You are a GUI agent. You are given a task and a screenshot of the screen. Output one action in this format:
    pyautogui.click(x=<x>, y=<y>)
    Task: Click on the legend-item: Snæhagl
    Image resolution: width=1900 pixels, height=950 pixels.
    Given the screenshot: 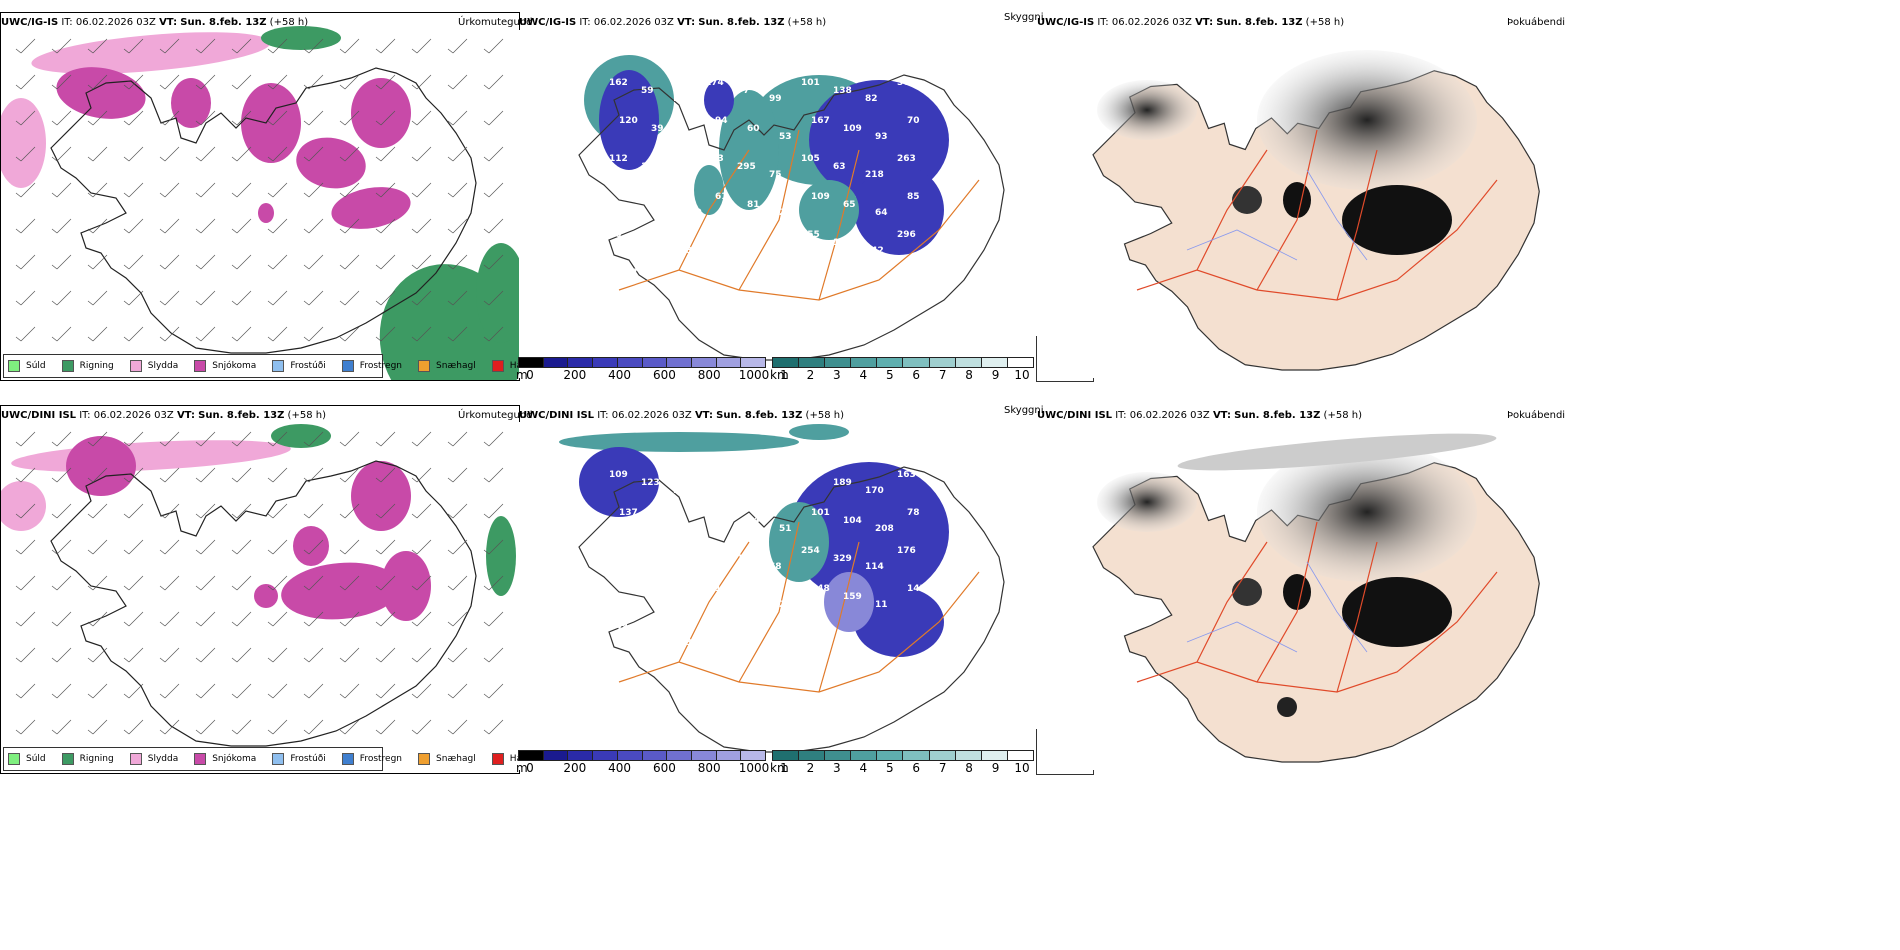 What is the action you would take?
    pyautogui.click(x=447, y=366)
    